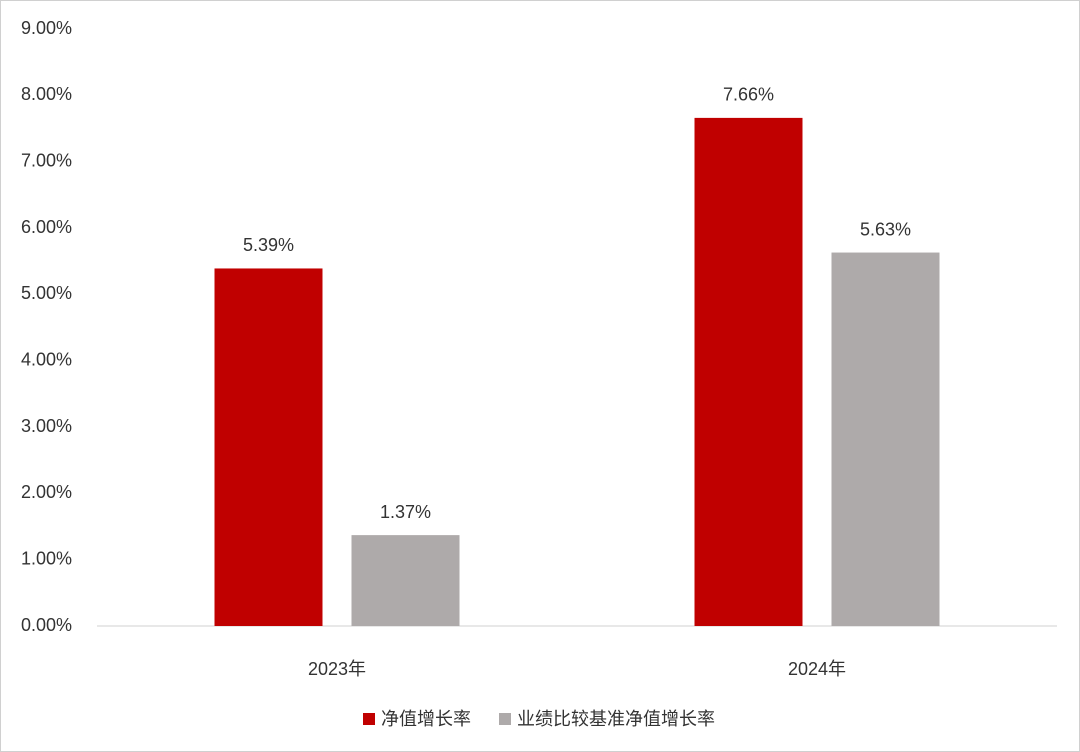  What do you see at coordinates (337, 669) in the screenshot?
I see `x-tick-label: 2023年` at bounding box center [337, 669].